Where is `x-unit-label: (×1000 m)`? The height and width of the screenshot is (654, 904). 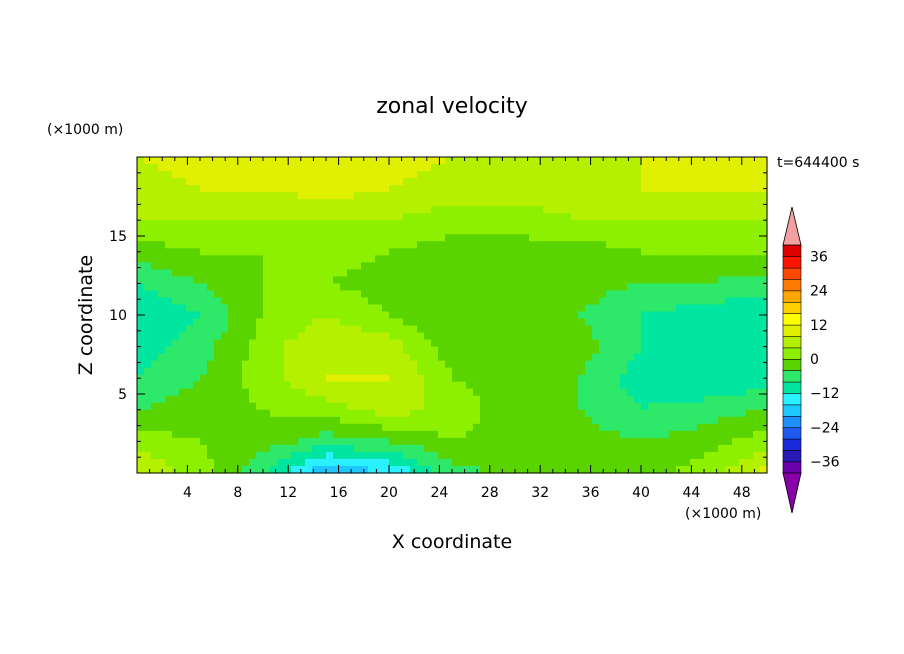
x-unit-label: (×1000 m) is located at coordinates (723, 514).